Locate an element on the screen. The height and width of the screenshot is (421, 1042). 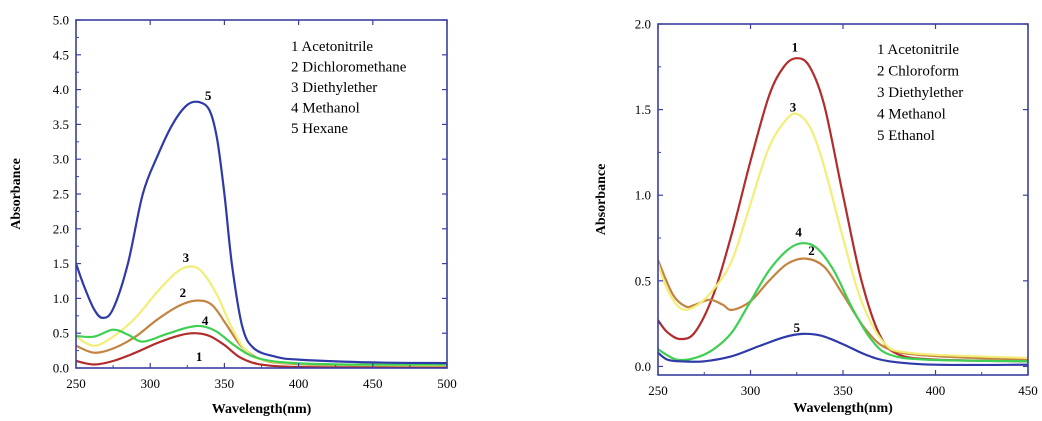
legend-entry: 2 Chloroform is located at coordinates (918, 72).